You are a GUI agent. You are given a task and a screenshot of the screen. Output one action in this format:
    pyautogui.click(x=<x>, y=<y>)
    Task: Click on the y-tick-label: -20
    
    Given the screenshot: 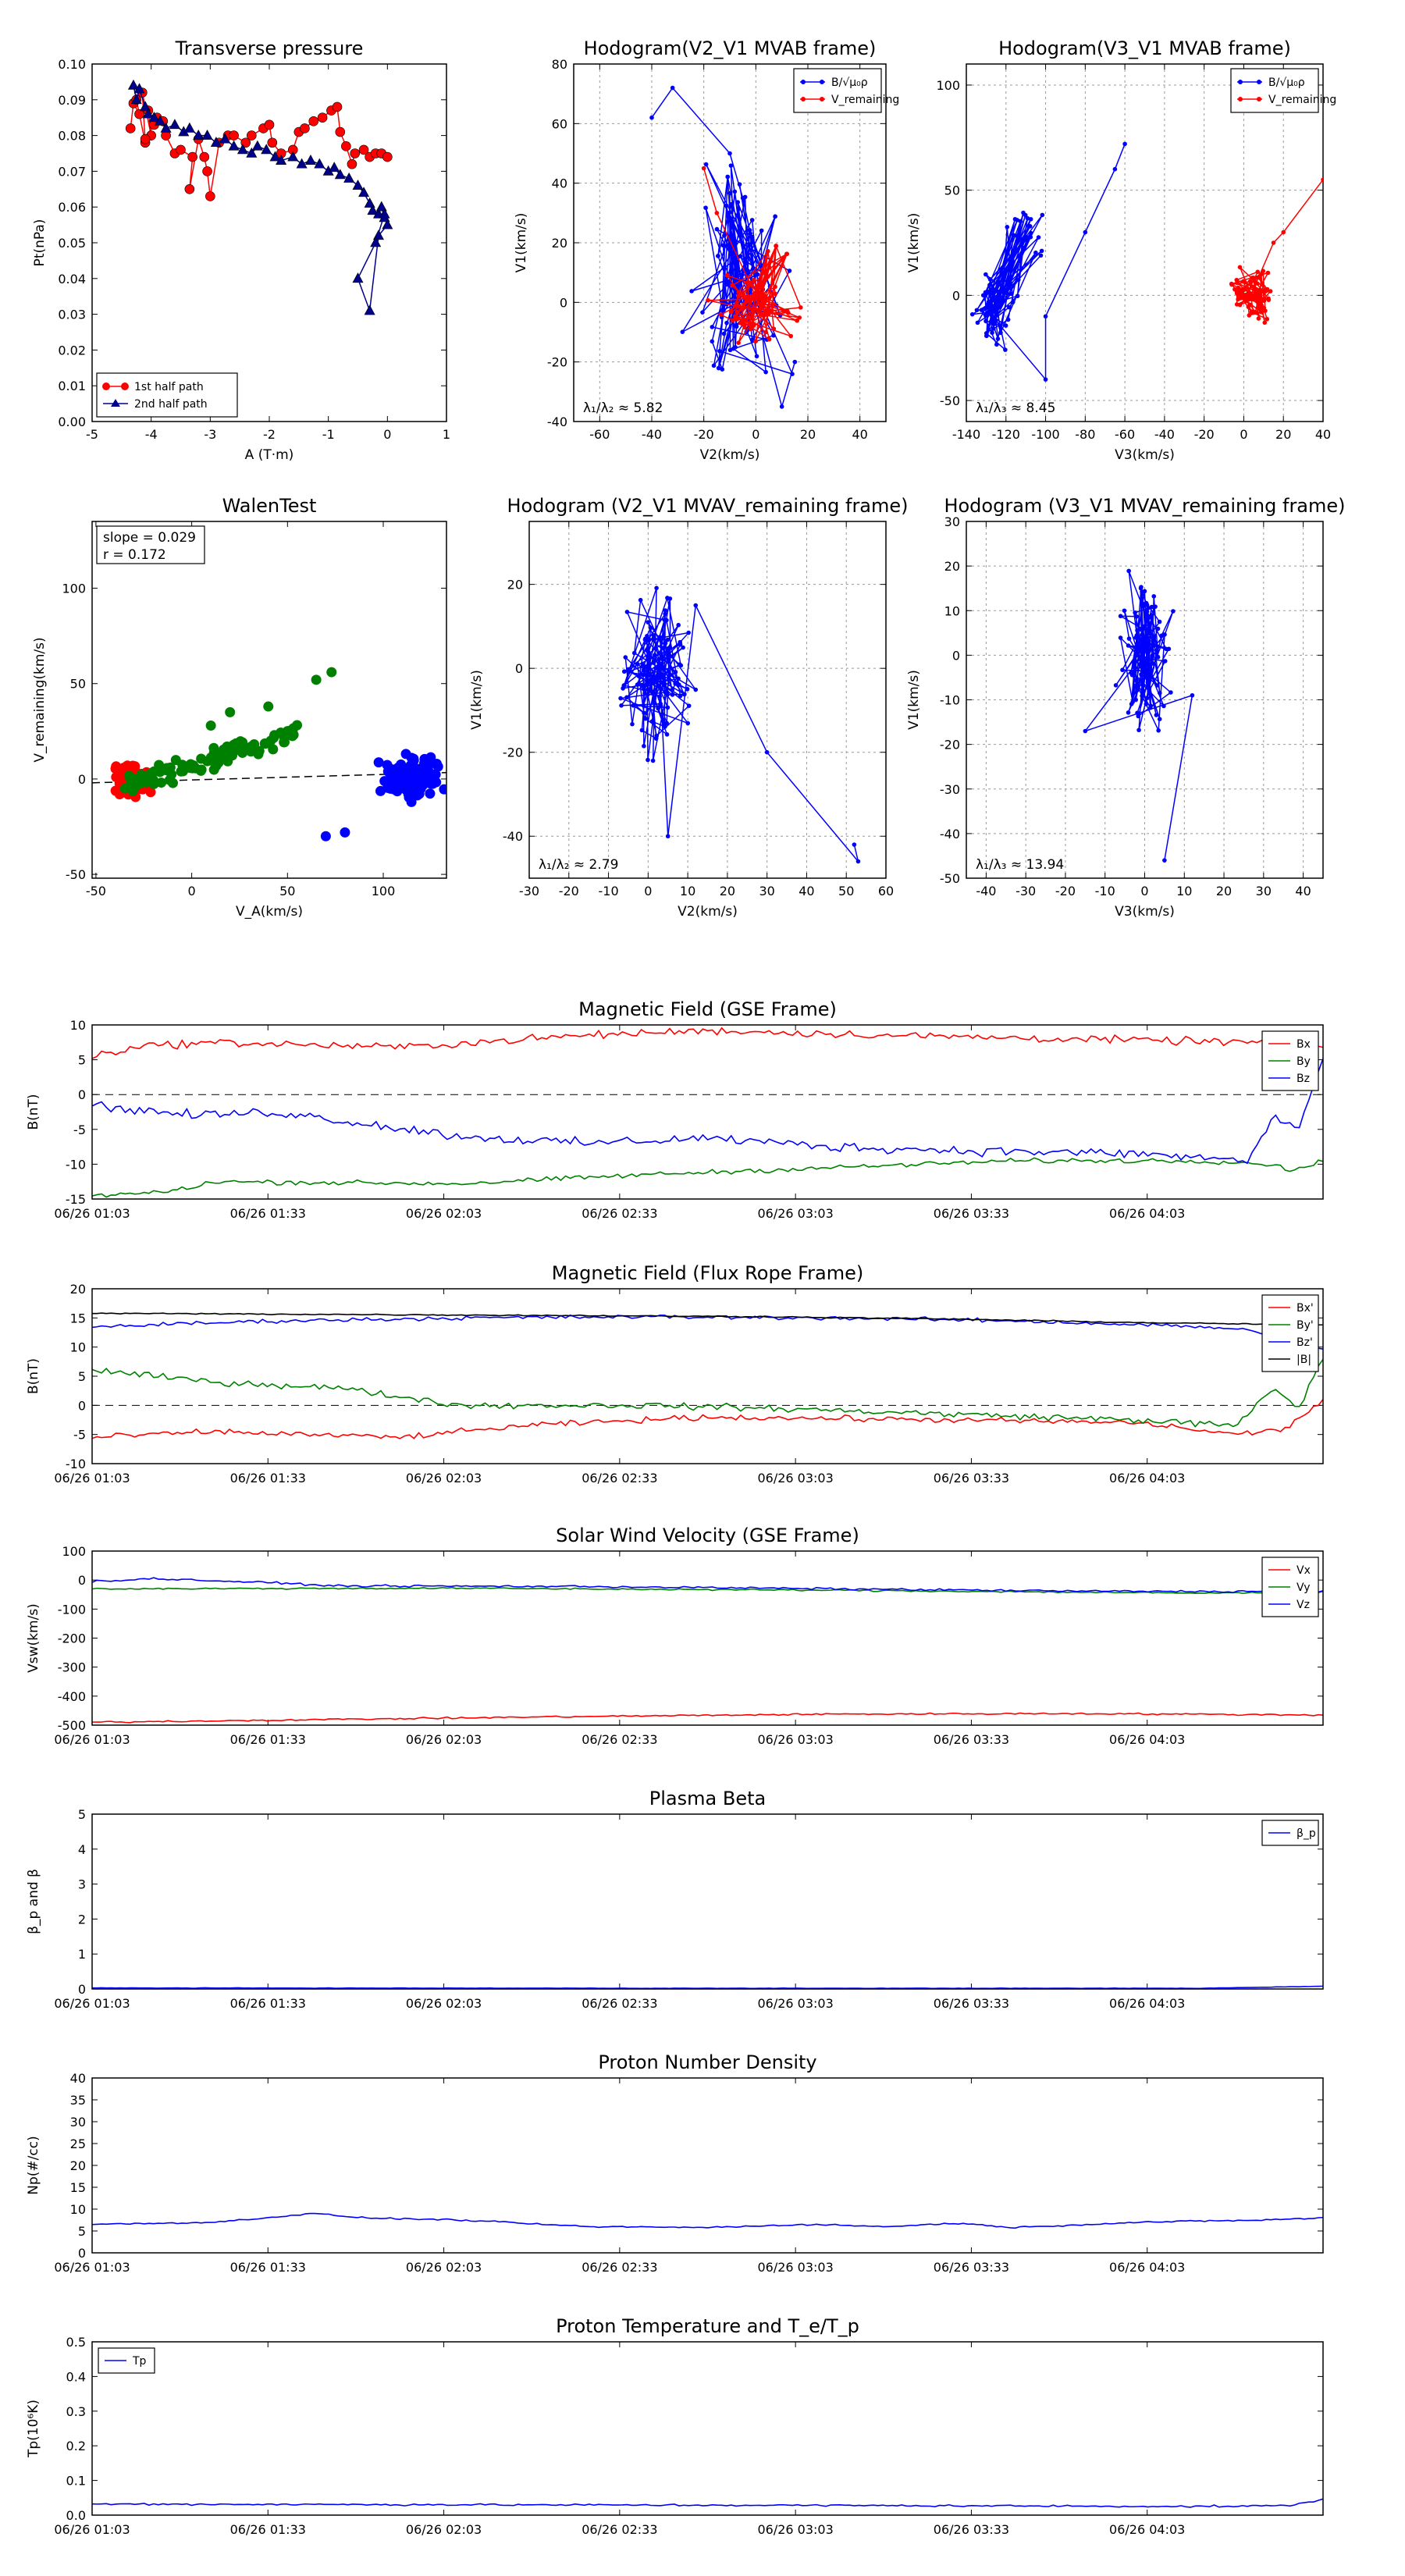 What is the action you would take?
    pyautogui.click(x=557, y=362)
    